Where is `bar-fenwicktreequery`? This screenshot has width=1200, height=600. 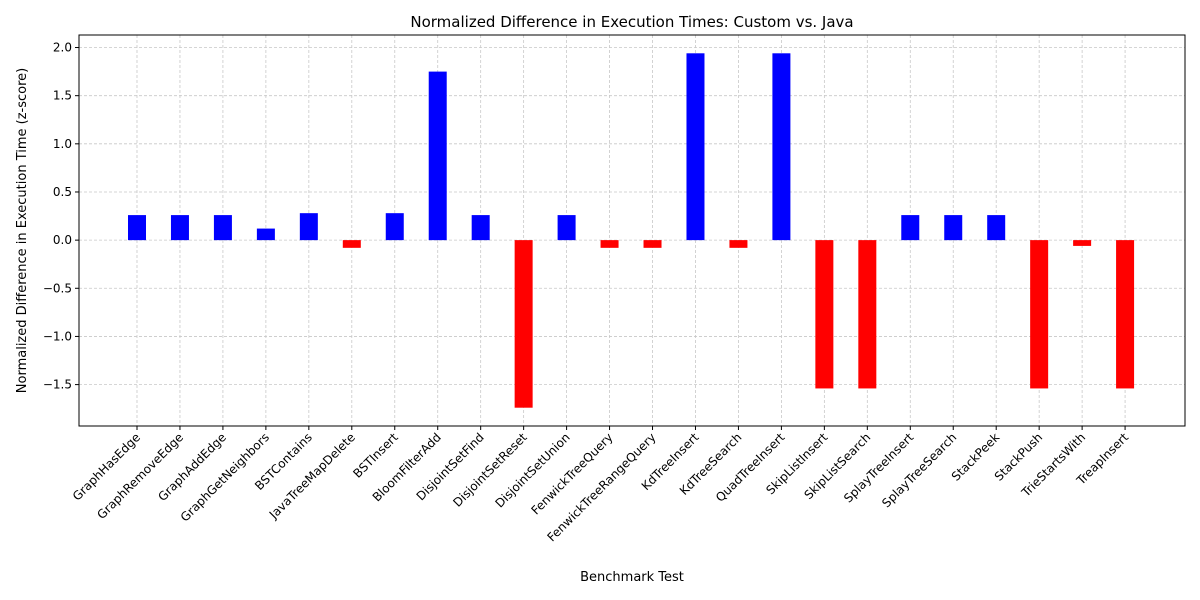
bar-fenwicktreequery is located at coordinates (609, 244).